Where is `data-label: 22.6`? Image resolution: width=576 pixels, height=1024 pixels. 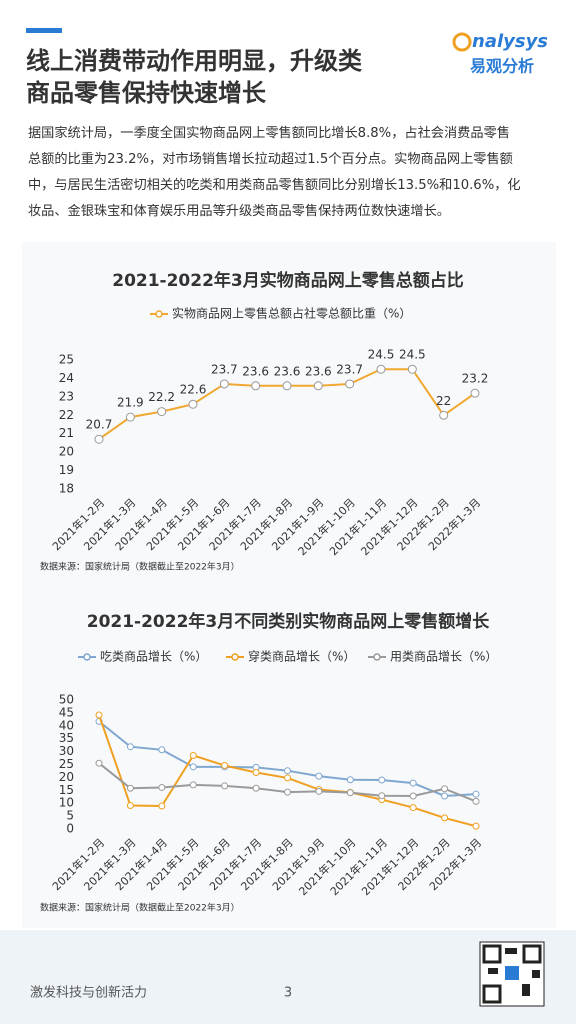
data-label: 22.6 is located at coordinates (193, 390).